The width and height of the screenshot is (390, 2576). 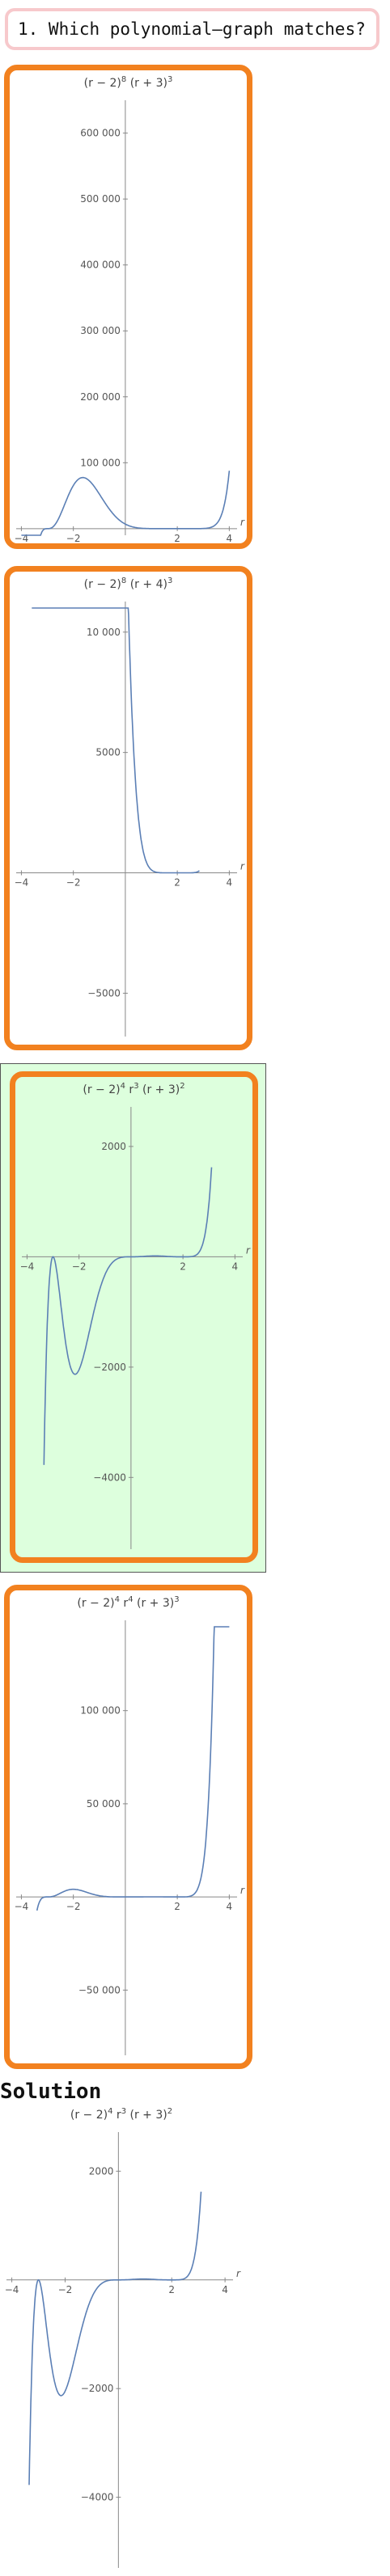 I want to click on plot-option-2: (r − 2)8 (r + 4)3 r −4 −2 2 4 −5000 5000 10 000, so click(x=130, y=806).